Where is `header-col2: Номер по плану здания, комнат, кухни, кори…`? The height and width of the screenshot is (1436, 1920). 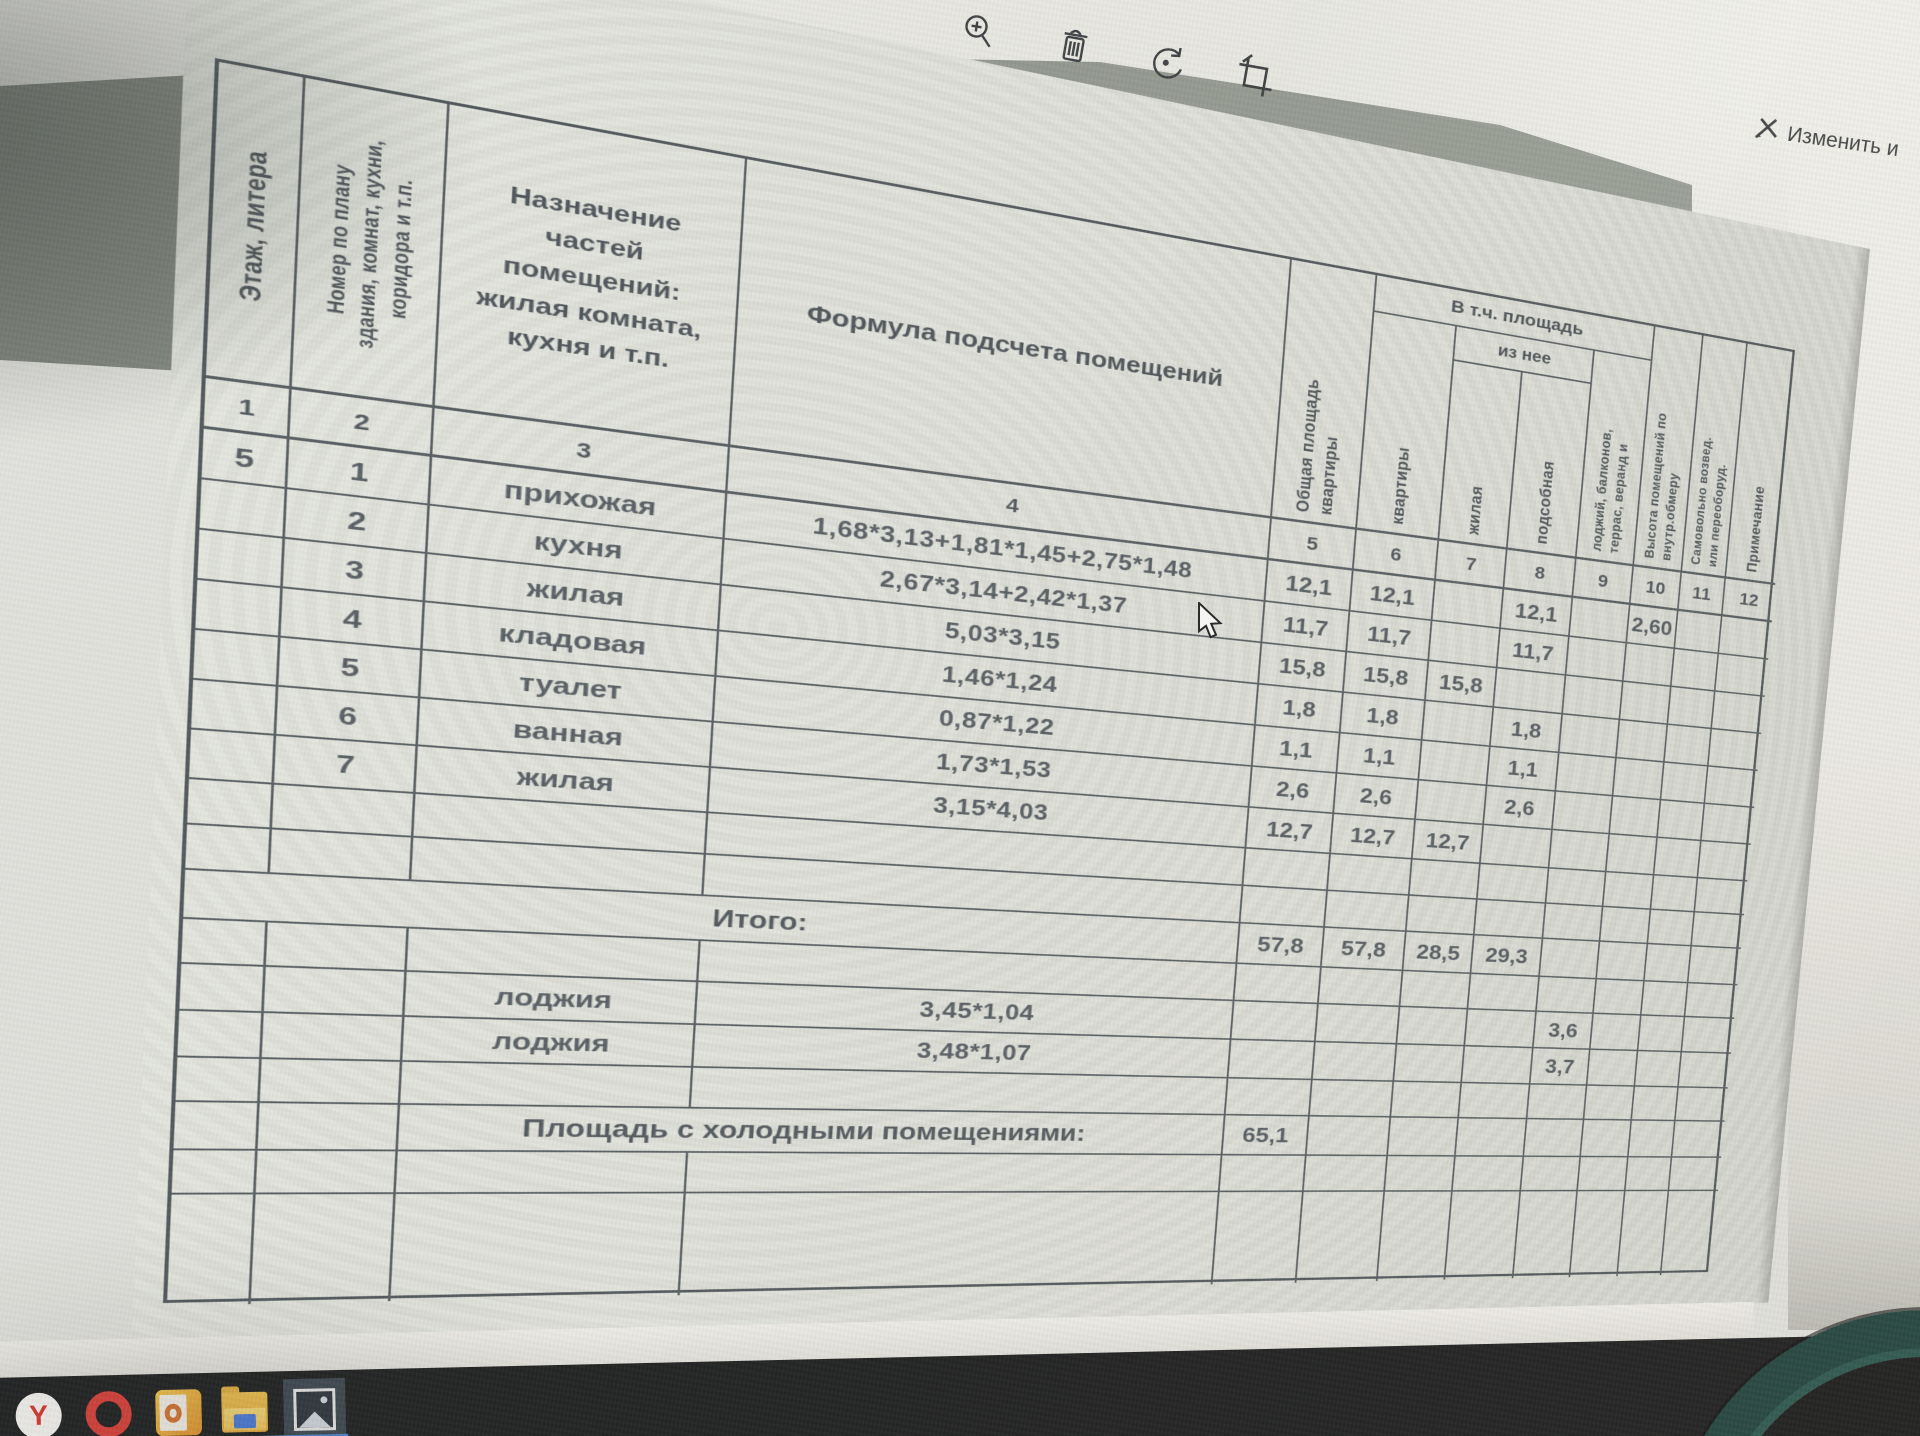
header-col2: Номер по плану здания, комнат, кухни, кори… is located at coordinates (370, 243).